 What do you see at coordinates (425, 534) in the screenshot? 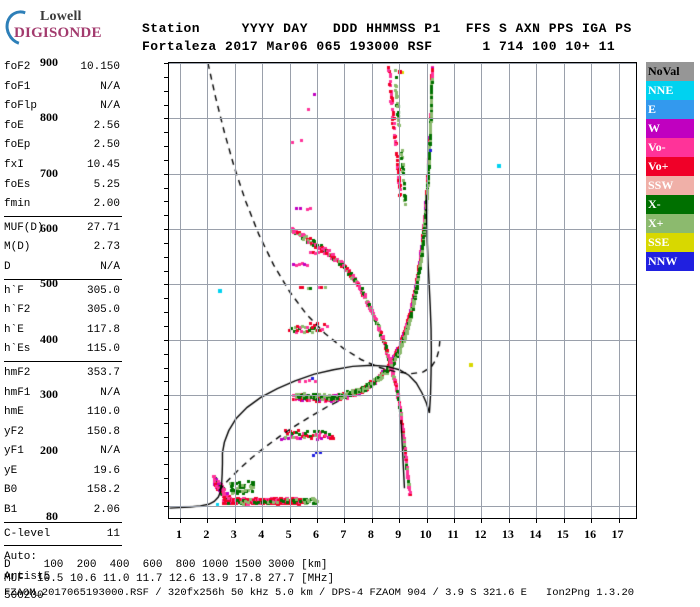
I see `x-axis-label: 10` at bounding box center [425, 534].